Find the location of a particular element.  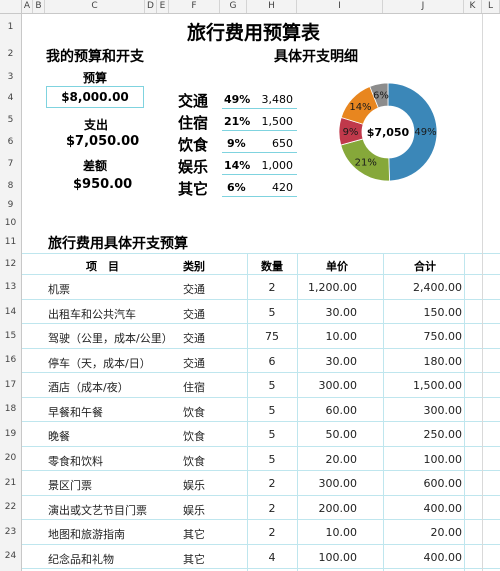

cell-unit-price: 100.00 is located at coordinates (338, 557).